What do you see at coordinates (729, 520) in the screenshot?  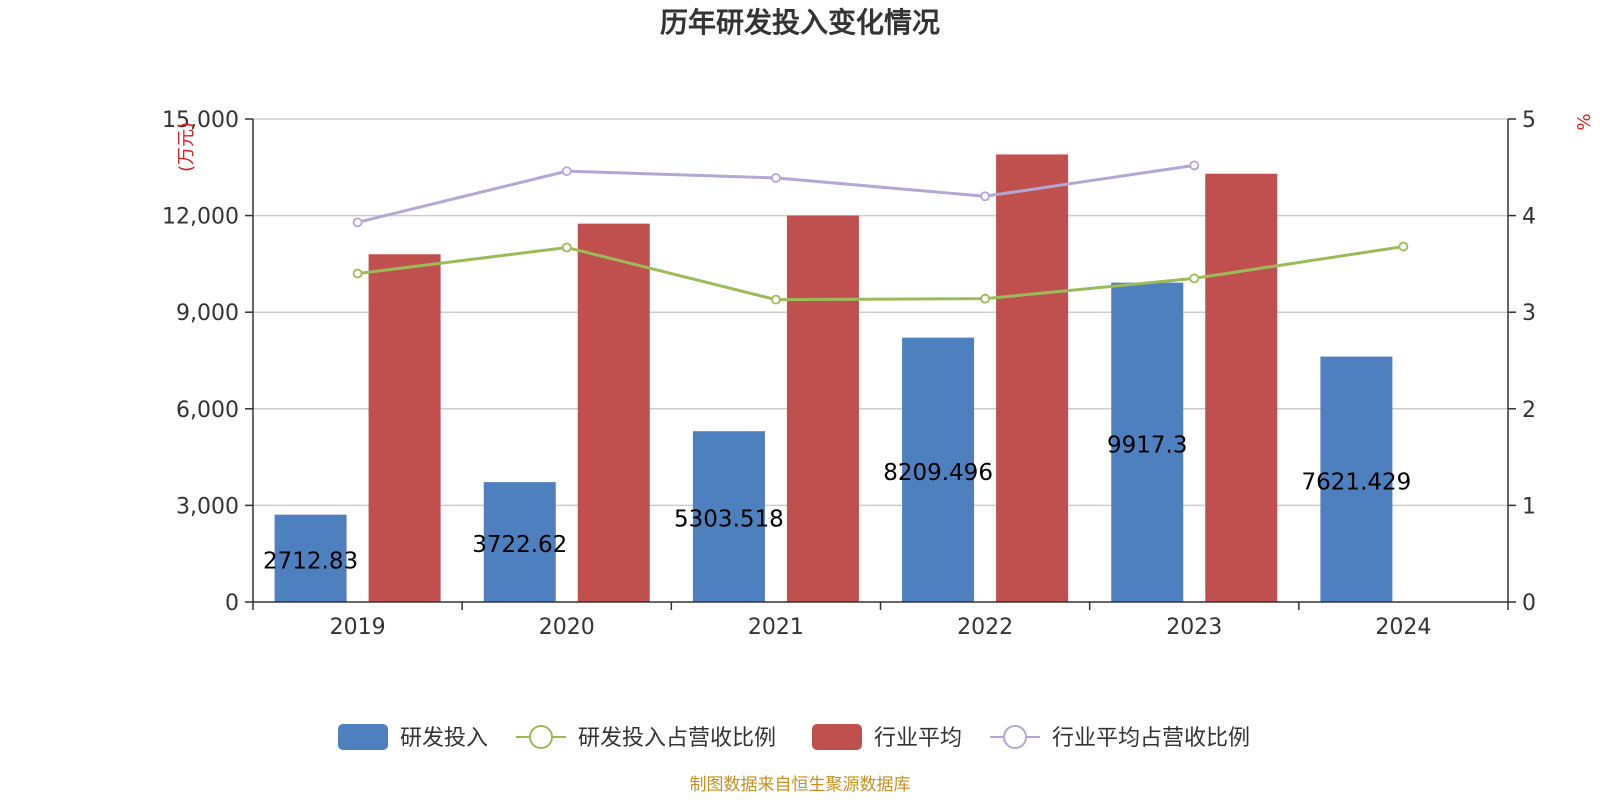 I see `bar-data-label: 5303.518` at bounding box center [729, 520].